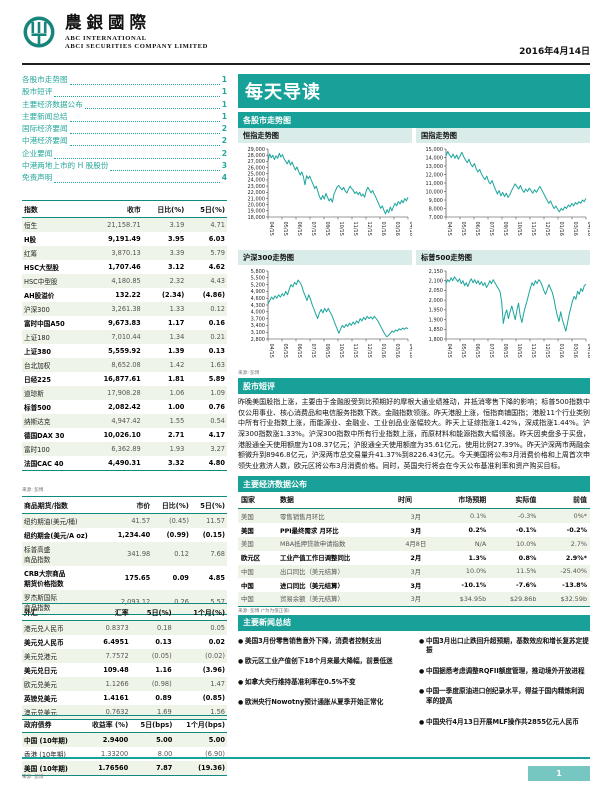 The width and height of the screenshot is (612, 792). Describe the element at coordinates (415, 501) in the screenshot. I see `econ-header: 时间` at that location.